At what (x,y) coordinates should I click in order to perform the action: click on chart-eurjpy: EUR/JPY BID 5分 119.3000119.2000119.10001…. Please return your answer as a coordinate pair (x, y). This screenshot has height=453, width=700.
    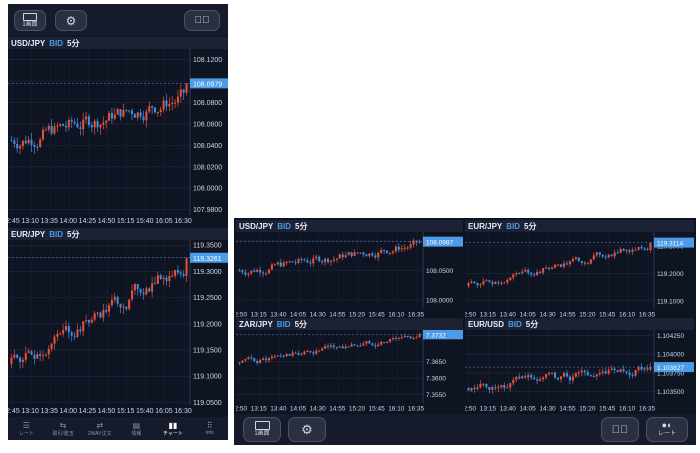
    Looking at the image, I should click on (579, 270).